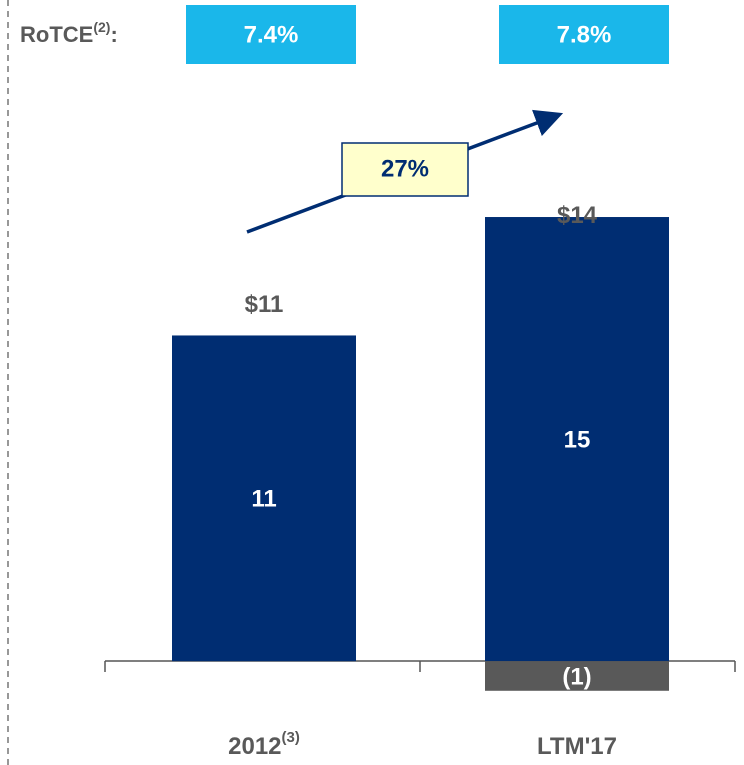 The height and width of the screenshot is (765, 744). I want to click on x-tick-label: 2012(3), so click(264, 744).